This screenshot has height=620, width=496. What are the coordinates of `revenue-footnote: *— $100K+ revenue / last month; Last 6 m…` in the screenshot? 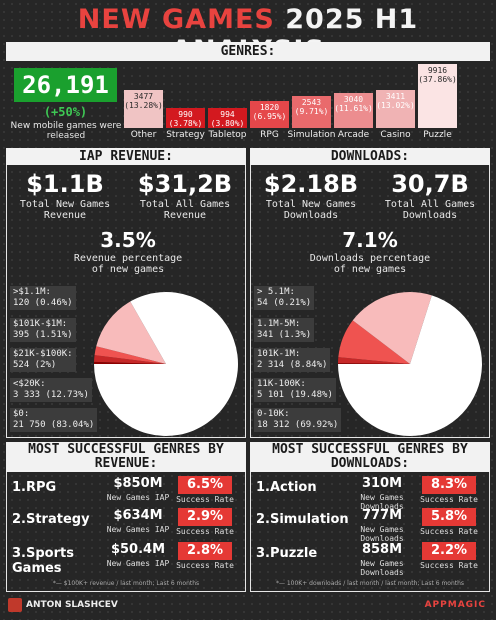 It's located at (126, 583).